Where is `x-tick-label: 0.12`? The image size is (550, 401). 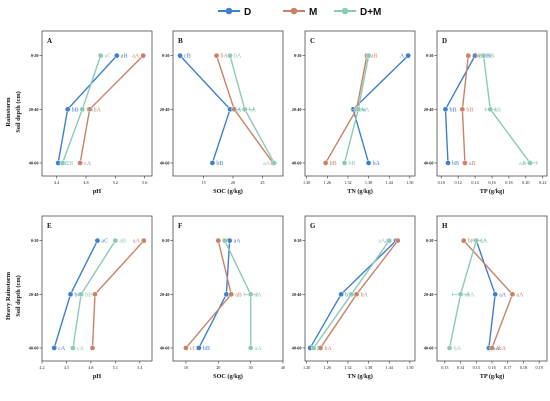
x-tick-label: 0.12 is located at coordinates (457, 182).